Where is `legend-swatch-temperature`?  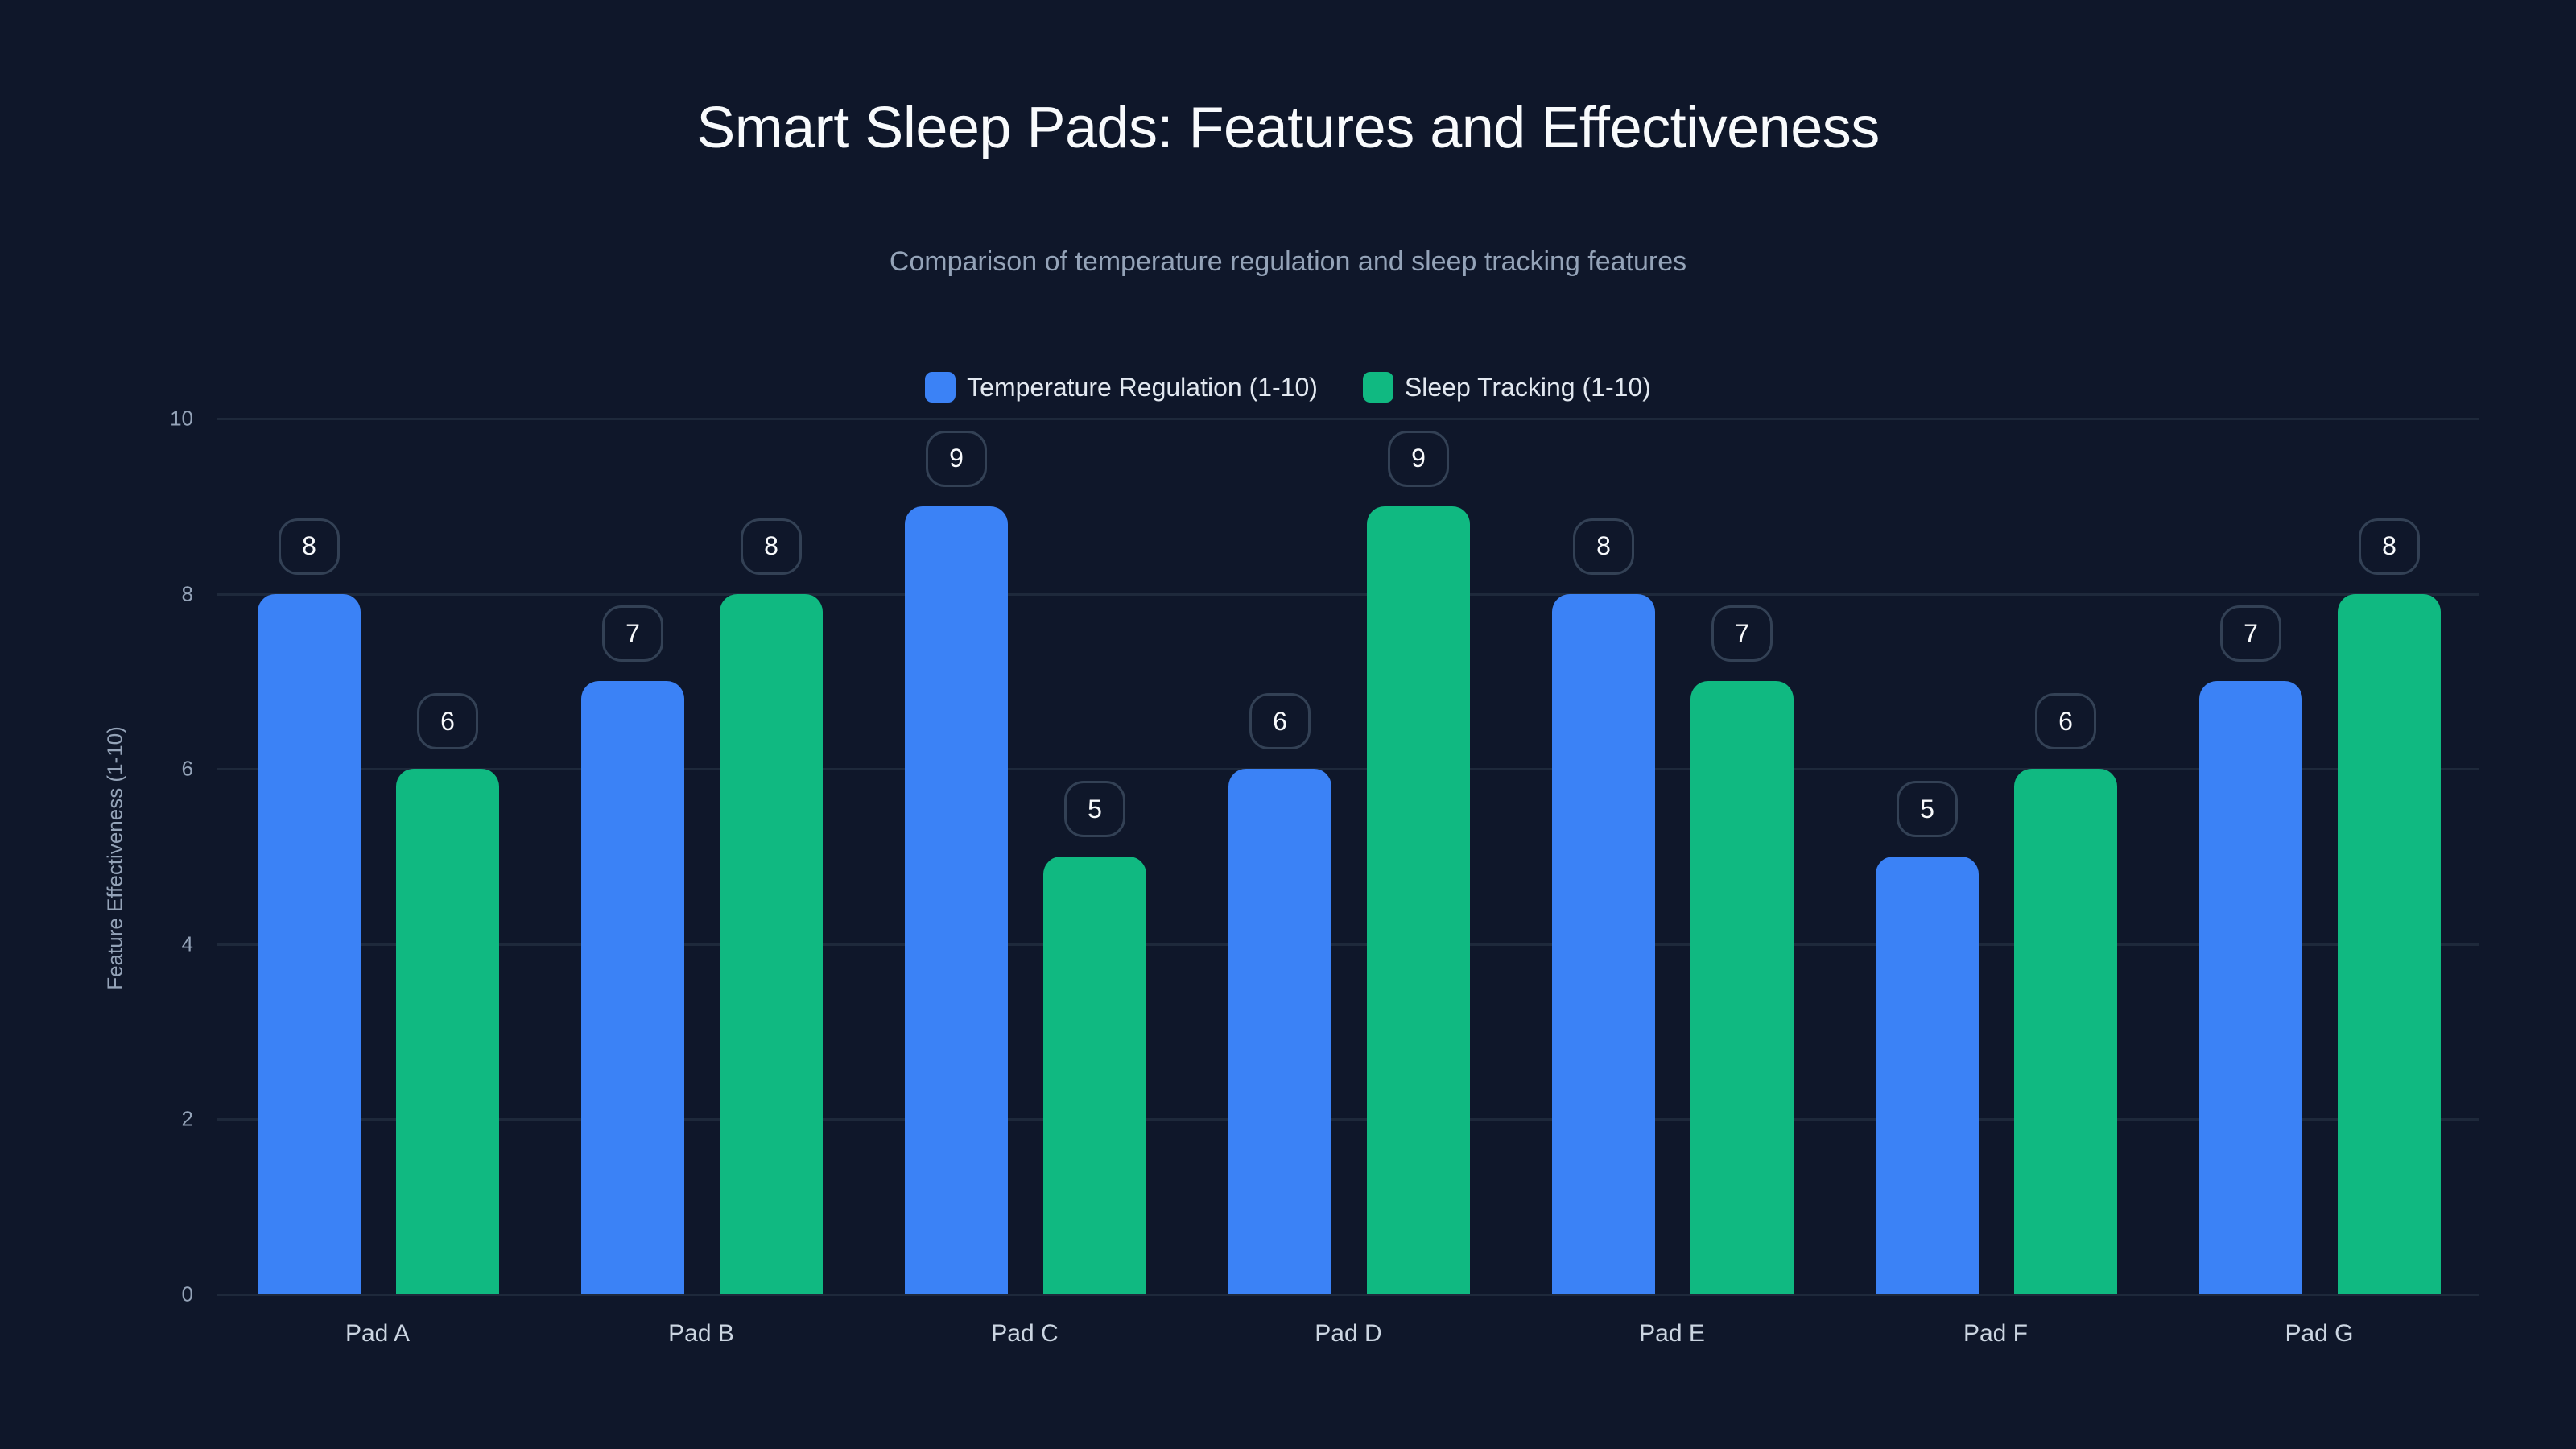 legend-swatch-temperature is located at coordinates (940, 387).